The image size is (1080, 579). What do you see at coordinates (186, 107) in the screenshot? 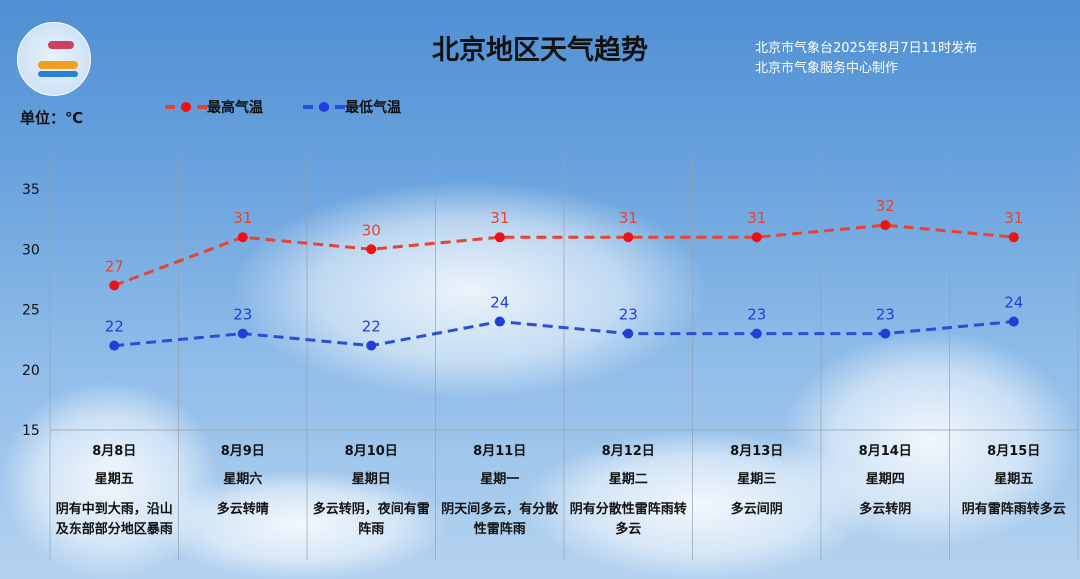
I see `legend-high-marker` at bounding box center [186, 107].